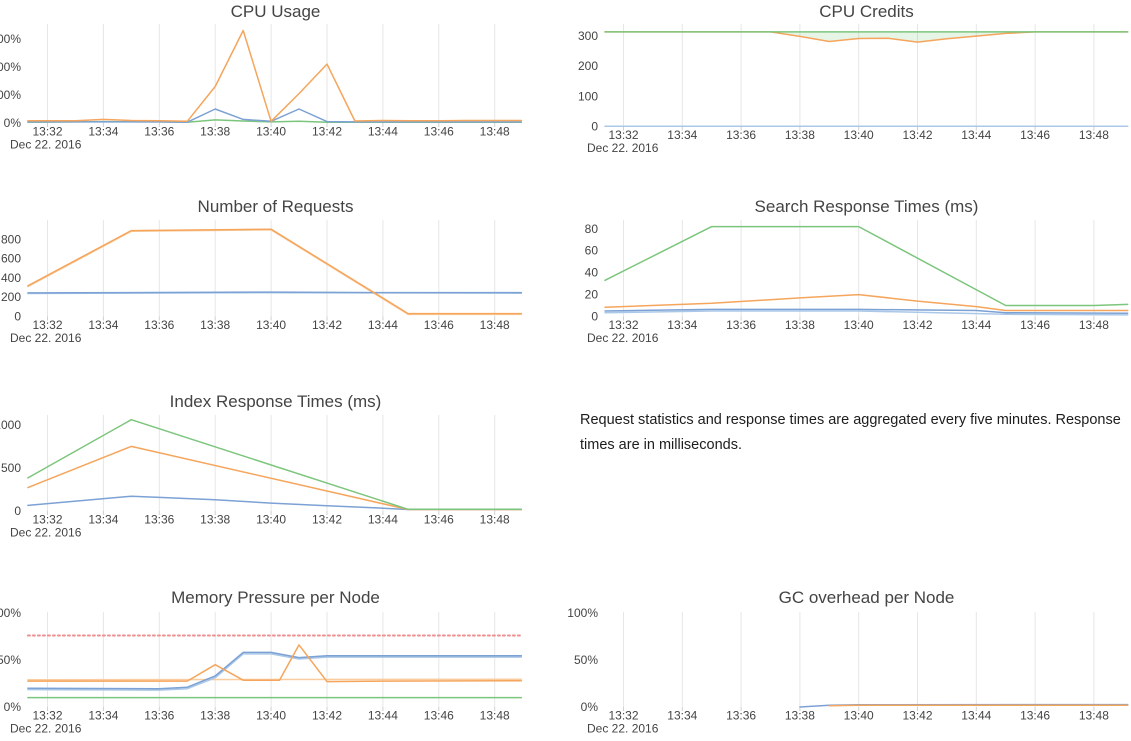  What do you see at coordinates (866, 11) in the screenshot?
I see `chart-title-cpu-credits: CPU Credits` at bounding box center [866, 11].